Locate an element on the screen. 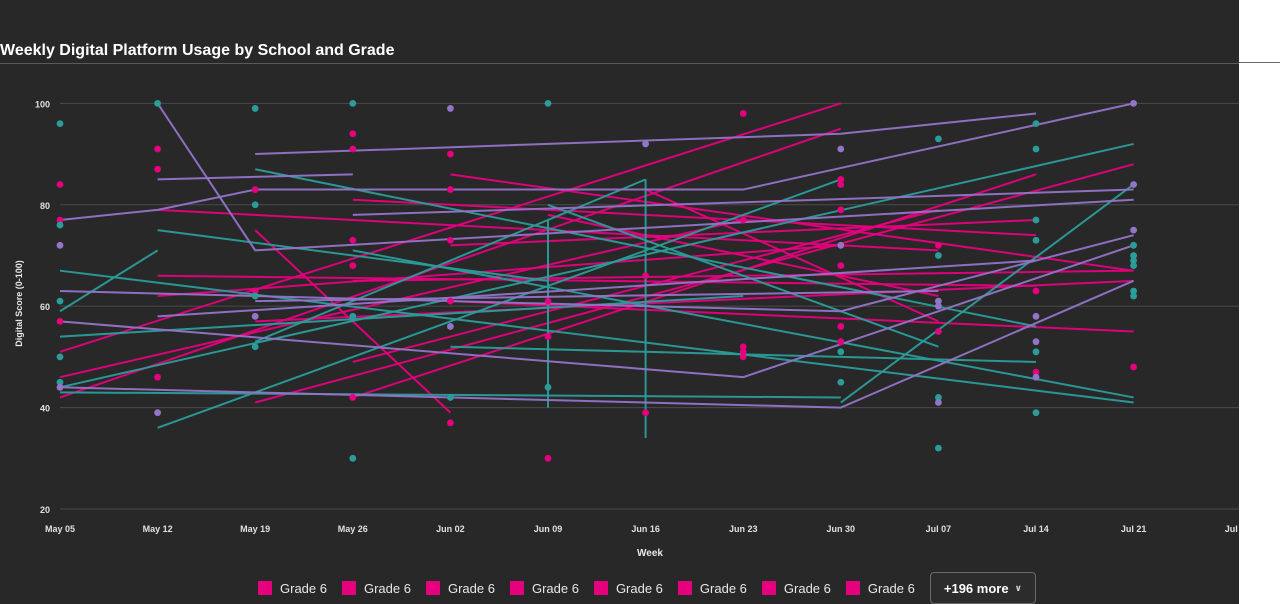  x-tick-label: May 26 is located at coordinates (353, 529).